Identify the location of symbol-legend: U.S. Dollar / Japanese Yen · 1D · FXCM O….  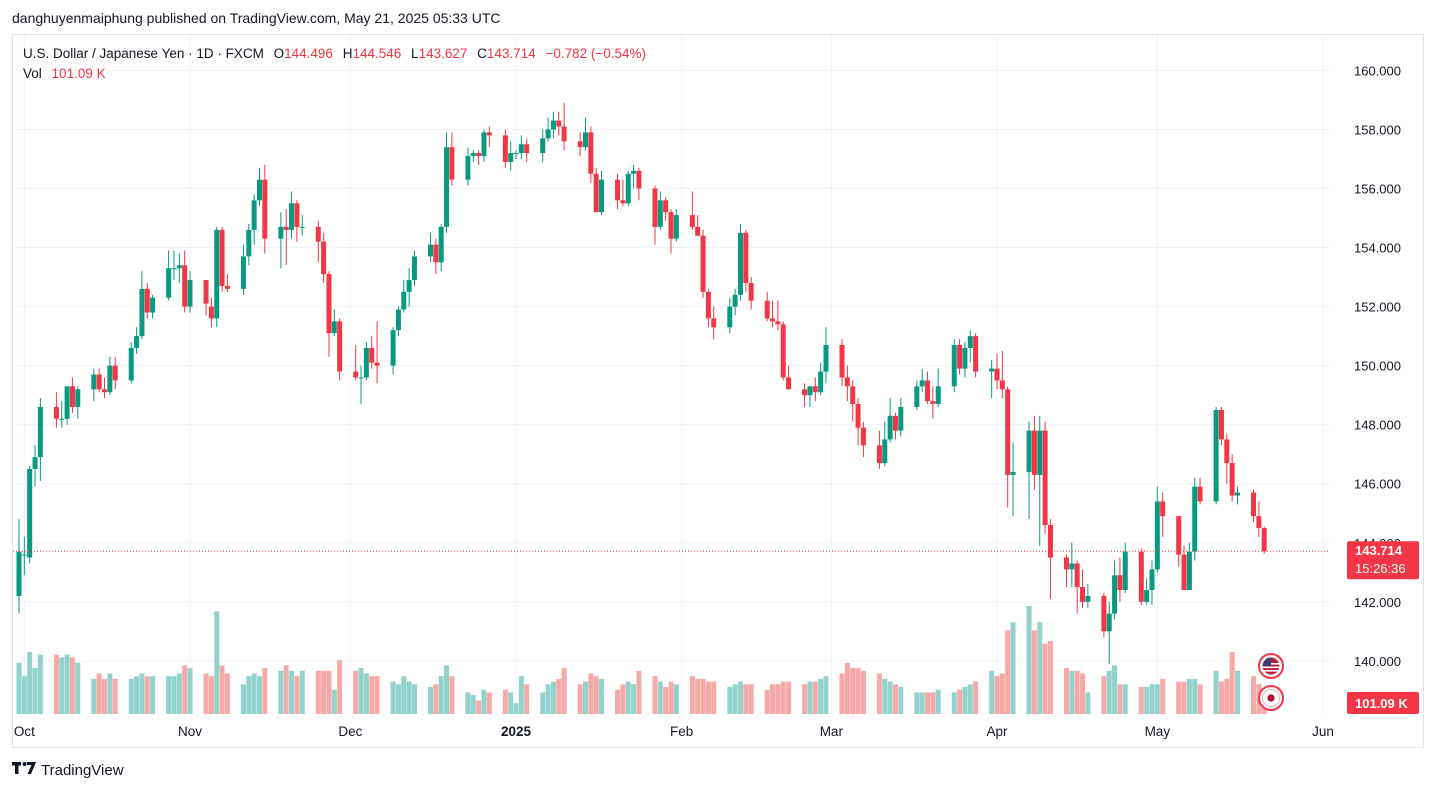
(334, 64).